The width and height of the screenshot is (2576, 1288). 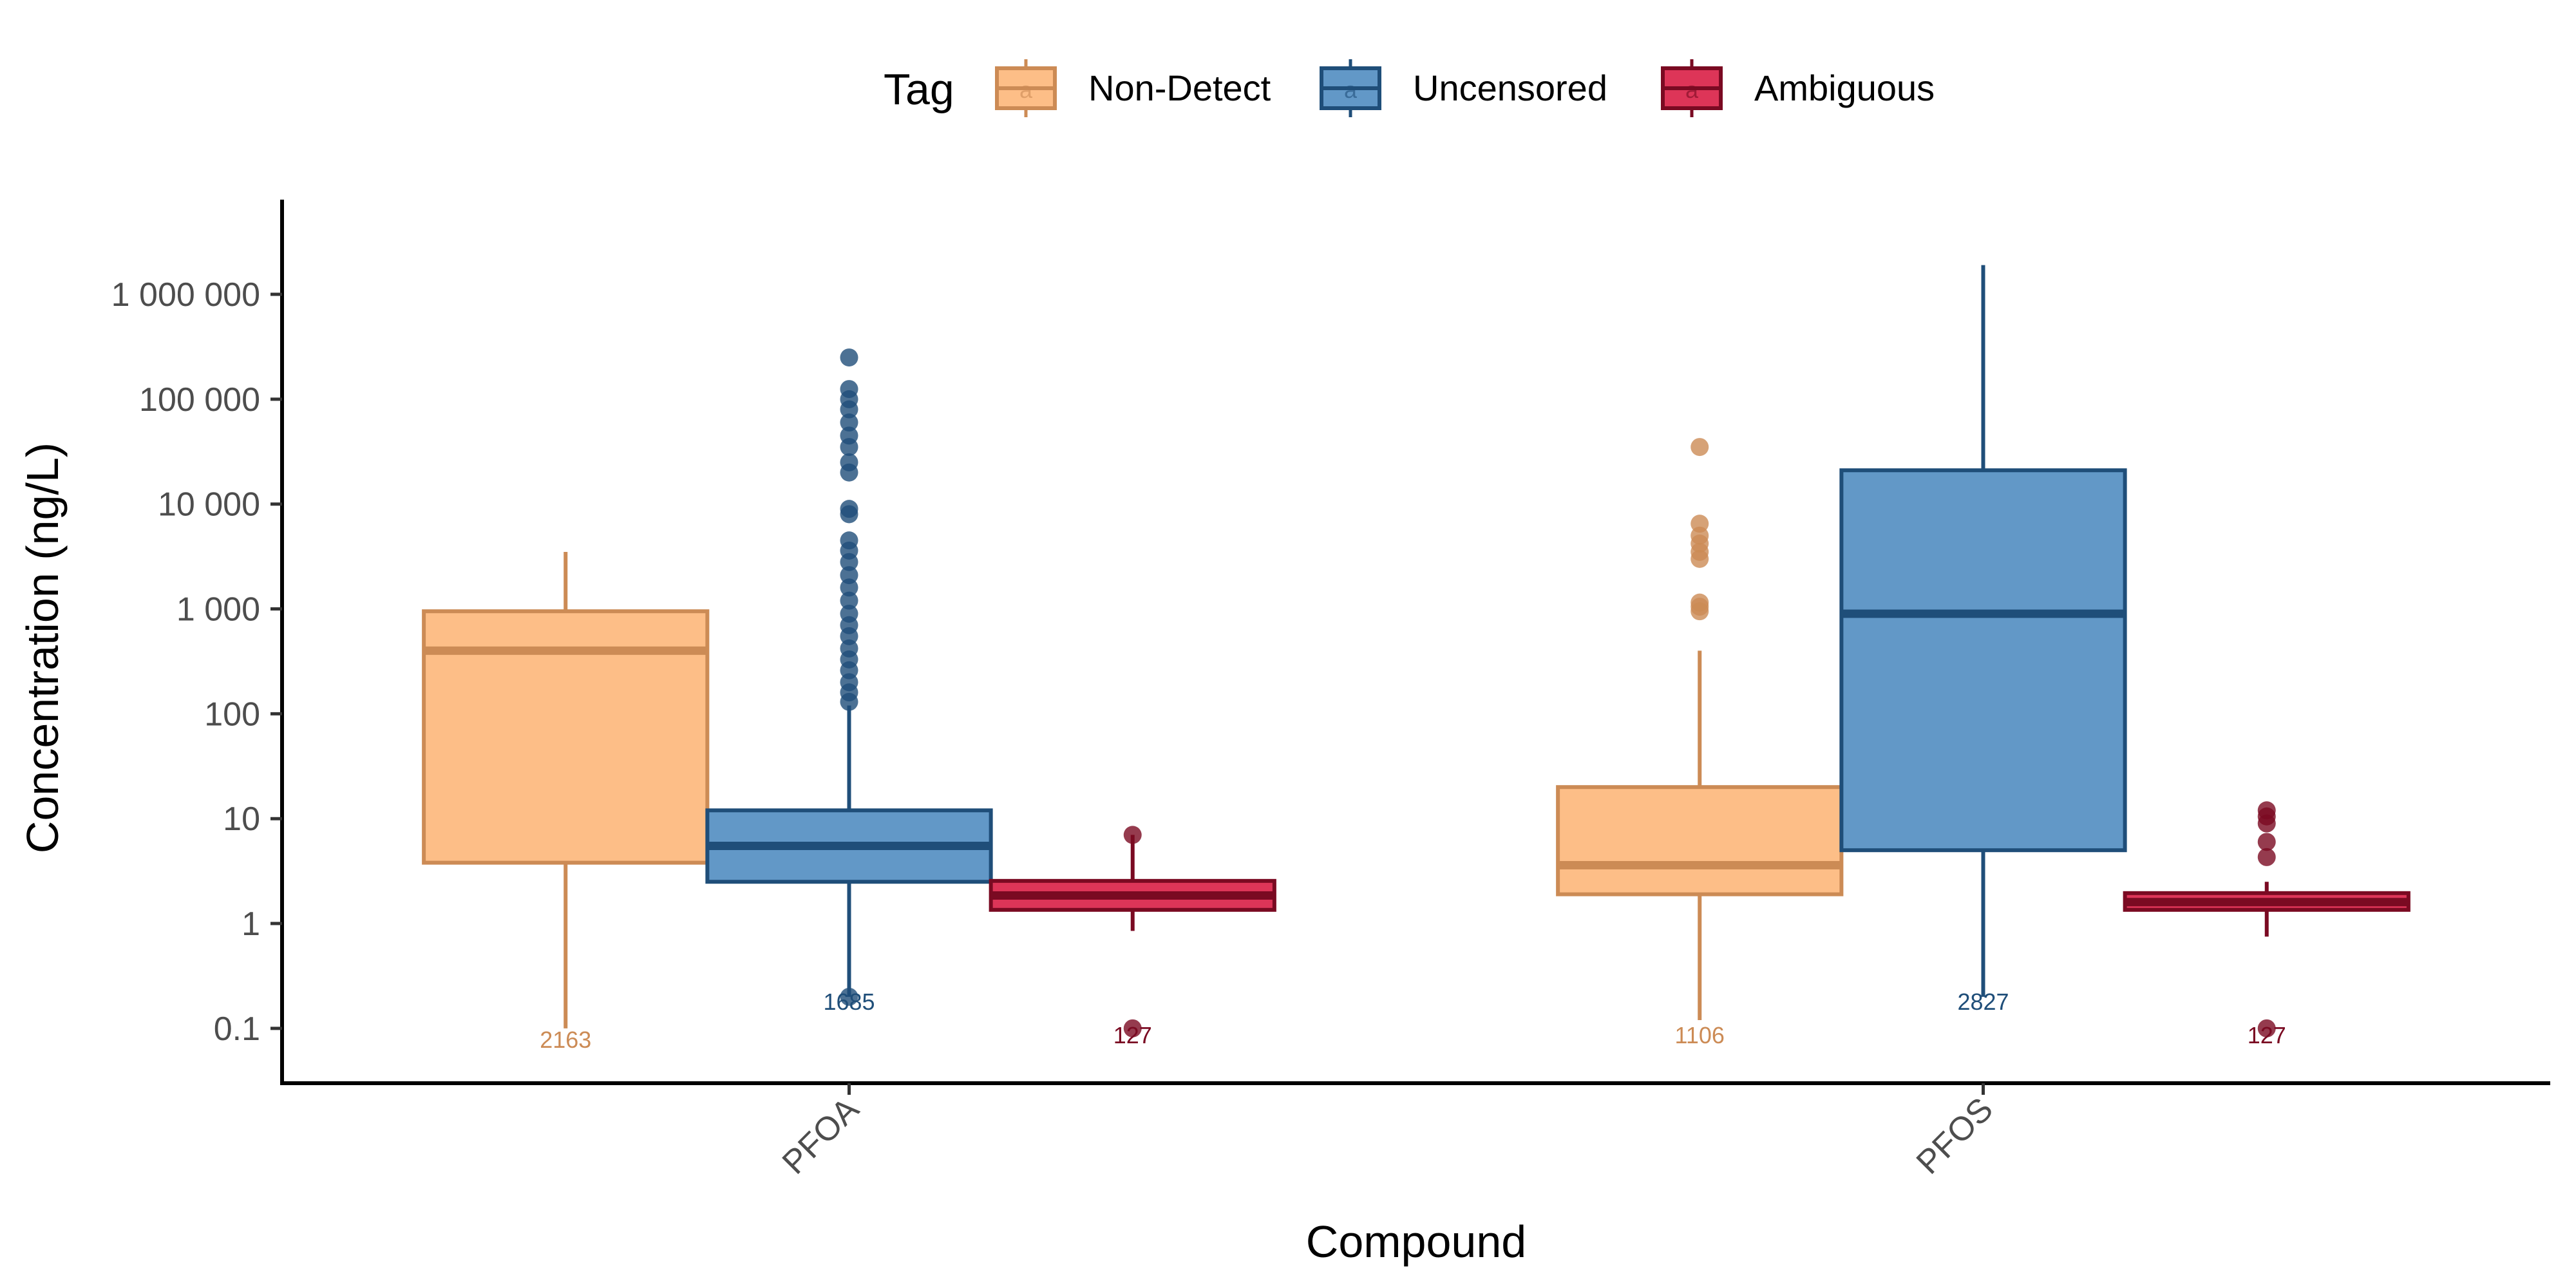 What do you see at coordinates (1179, 88) in the screenshot?
I see `legend-label: Non-Detect` at bounding box center [1179, 88].